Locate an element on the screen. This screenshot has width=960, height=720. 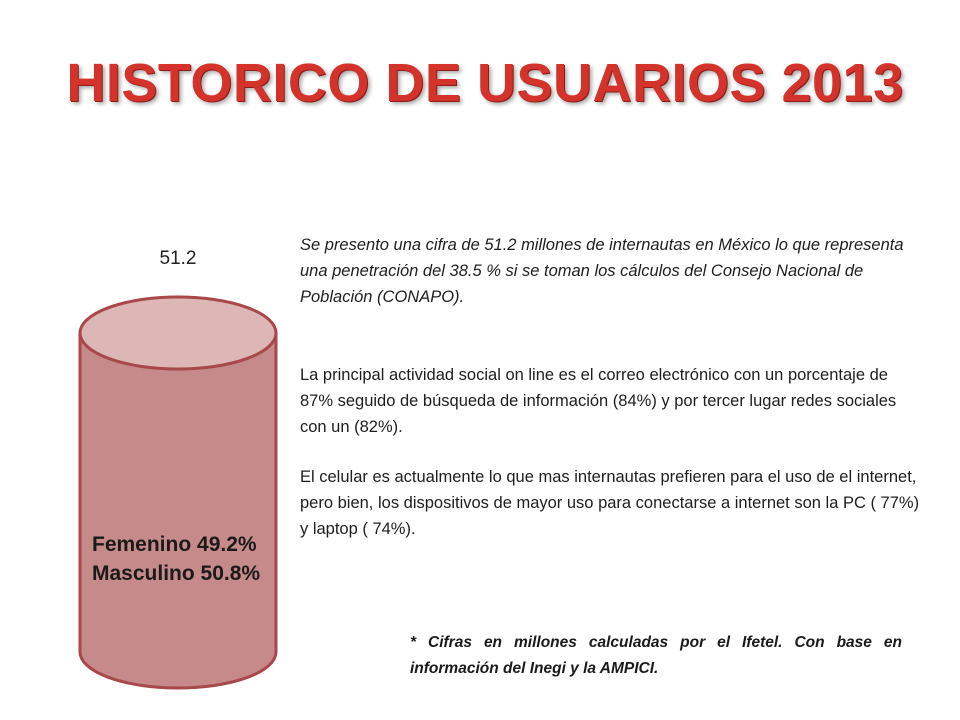
cylinder-value-label: 51.2 is located at coordinates (178, 258).